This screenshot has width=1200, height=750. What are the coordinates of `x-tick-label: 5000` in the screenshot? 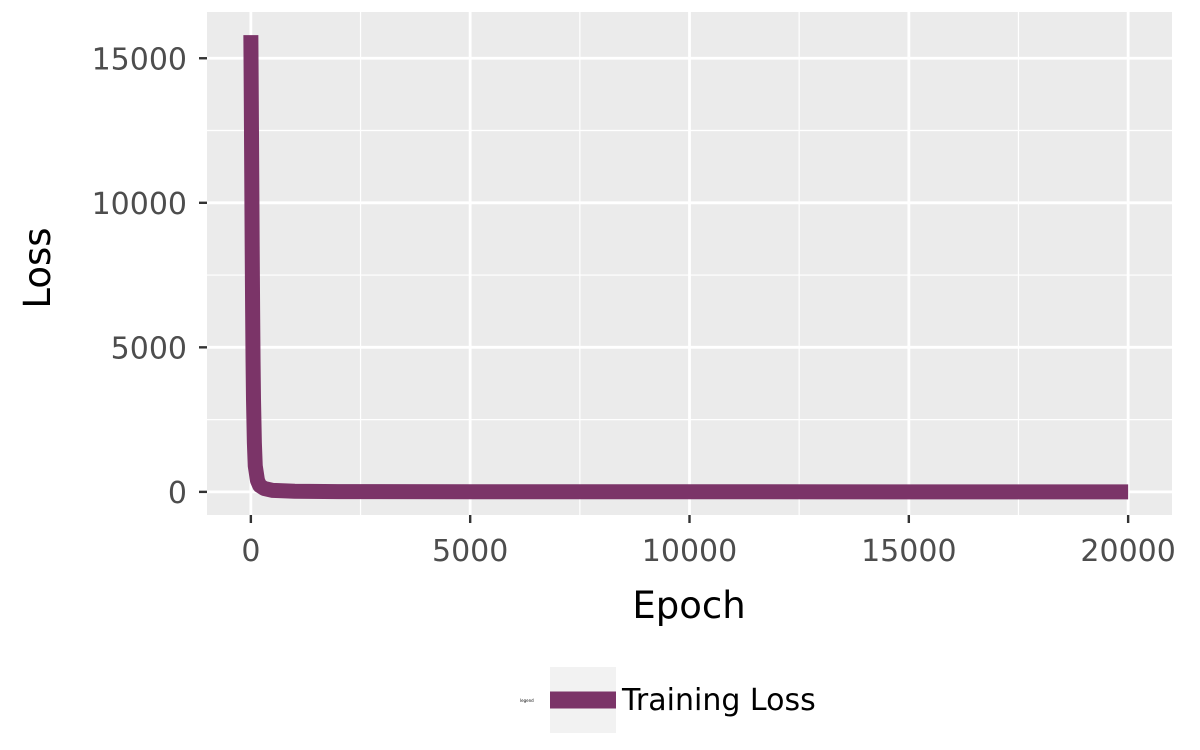 It's located at (470, 551).